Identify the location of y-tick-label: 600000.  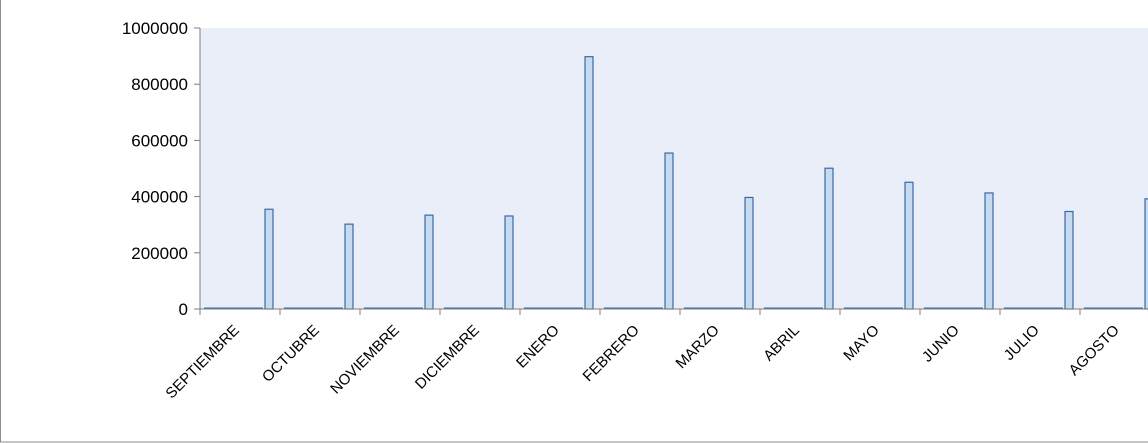
(159, 140).